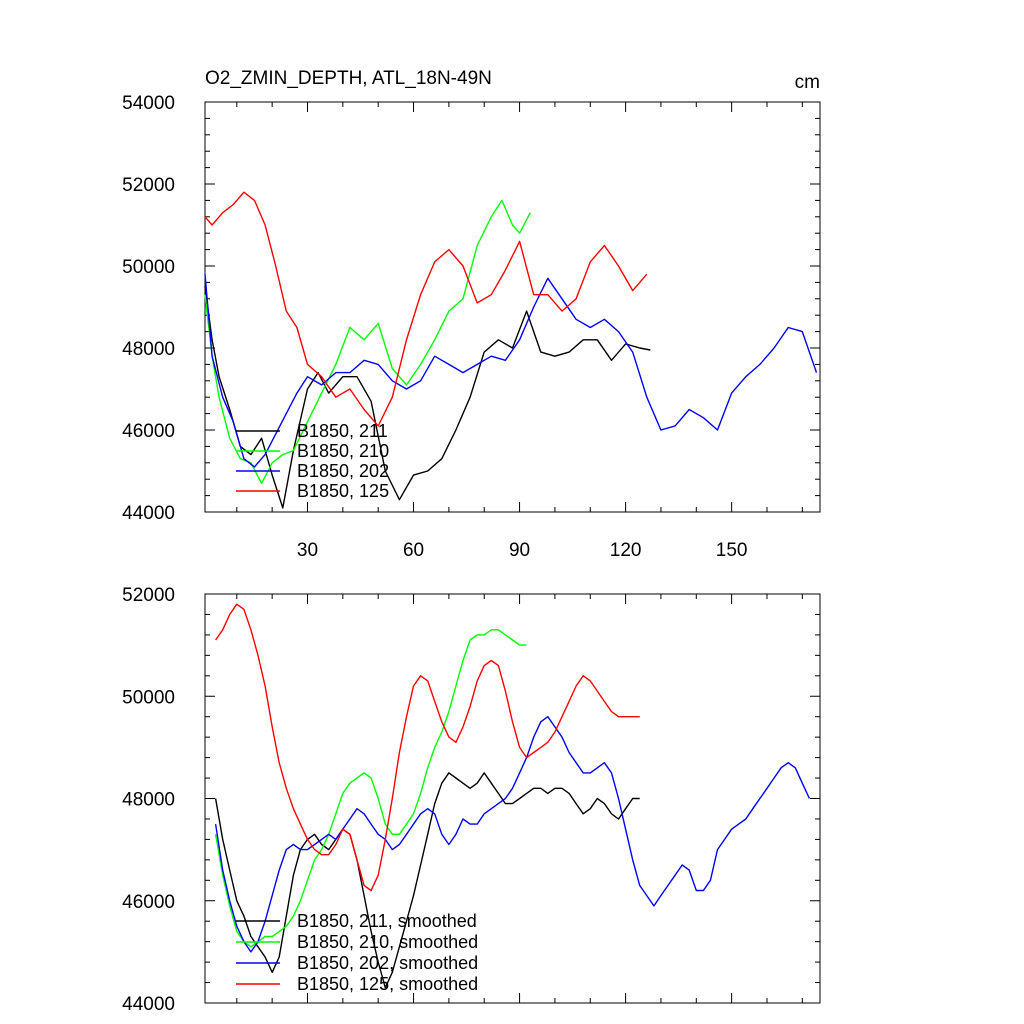  What do you see at coordinates (519, 550) in the screenshot?
I see `x-tick-label: 90` at bounding box center [519, 550].